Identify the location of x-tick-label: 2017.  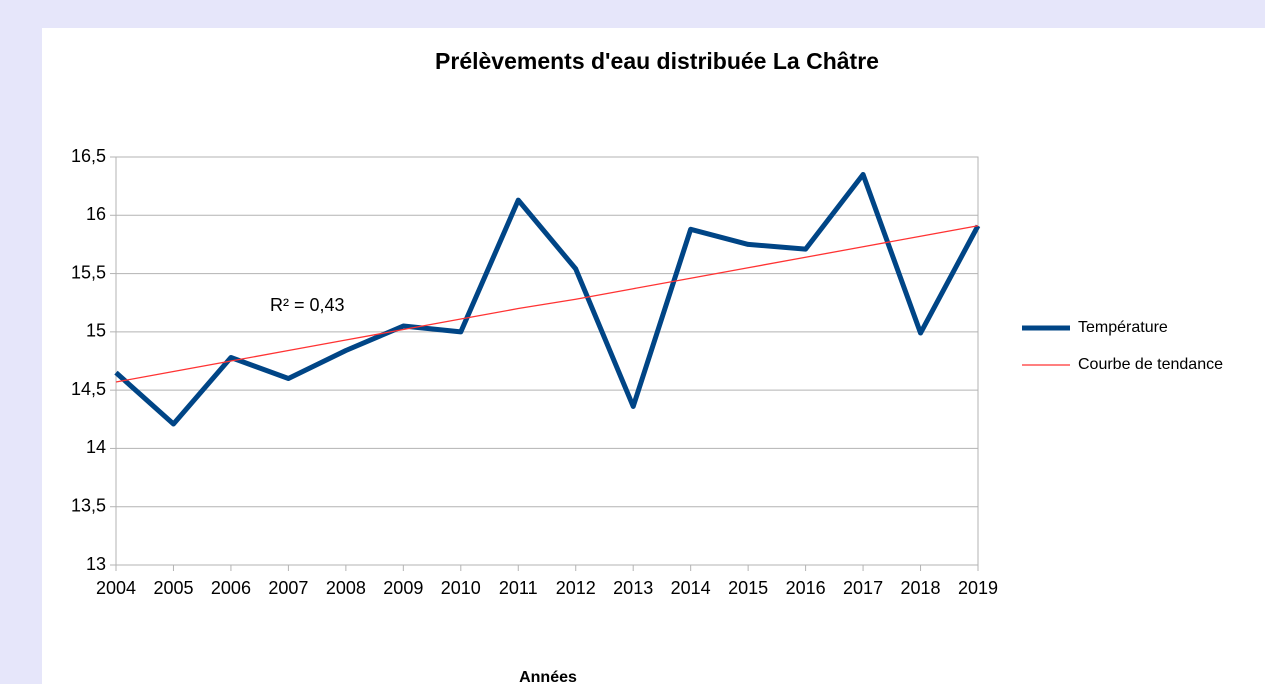
(863, 588).